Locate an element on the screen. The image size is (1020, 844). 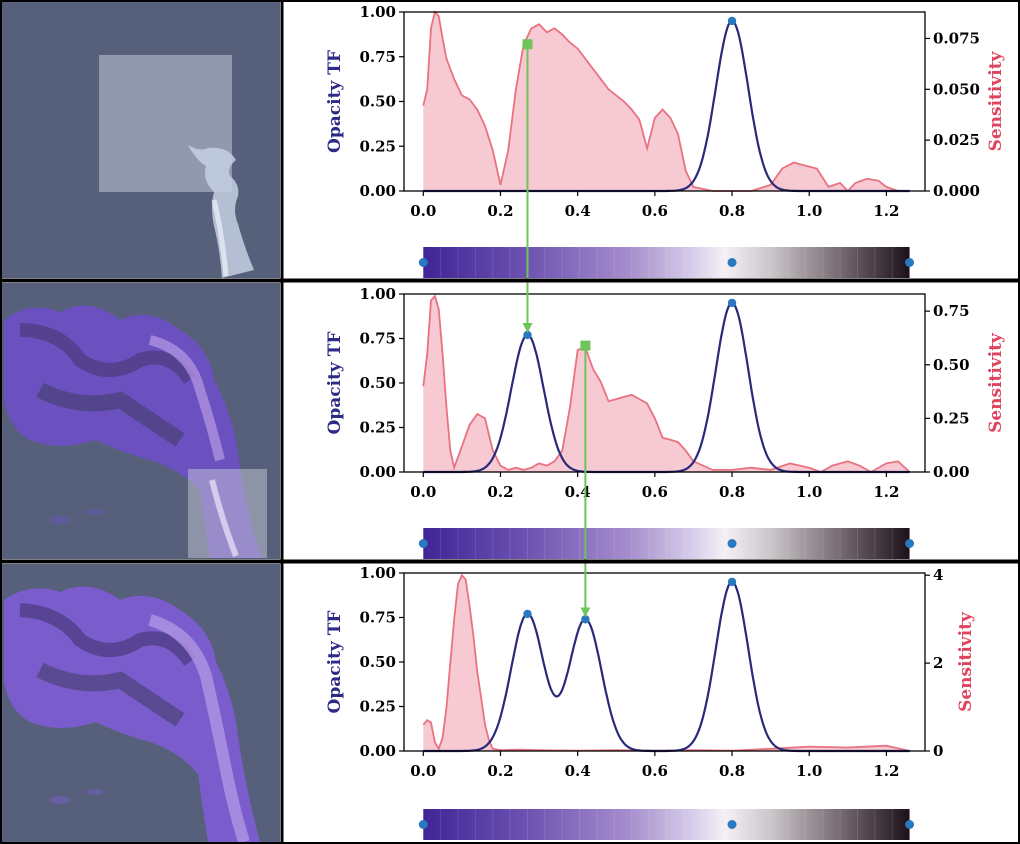
y-right-tick-label: 0.025 is located at coordinates (956, 140).